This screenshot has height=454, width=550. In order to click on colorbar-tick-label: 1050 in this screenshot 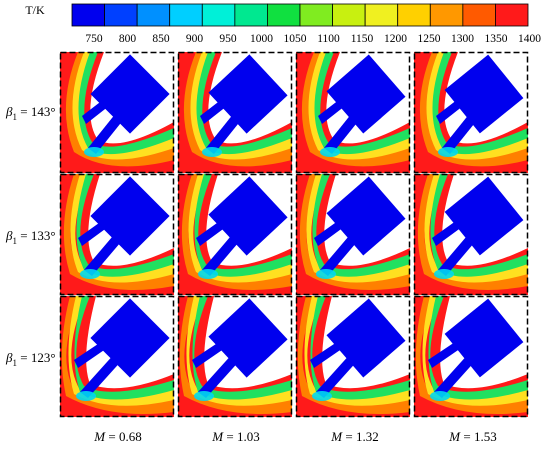, I will do `click(295, 39)`.